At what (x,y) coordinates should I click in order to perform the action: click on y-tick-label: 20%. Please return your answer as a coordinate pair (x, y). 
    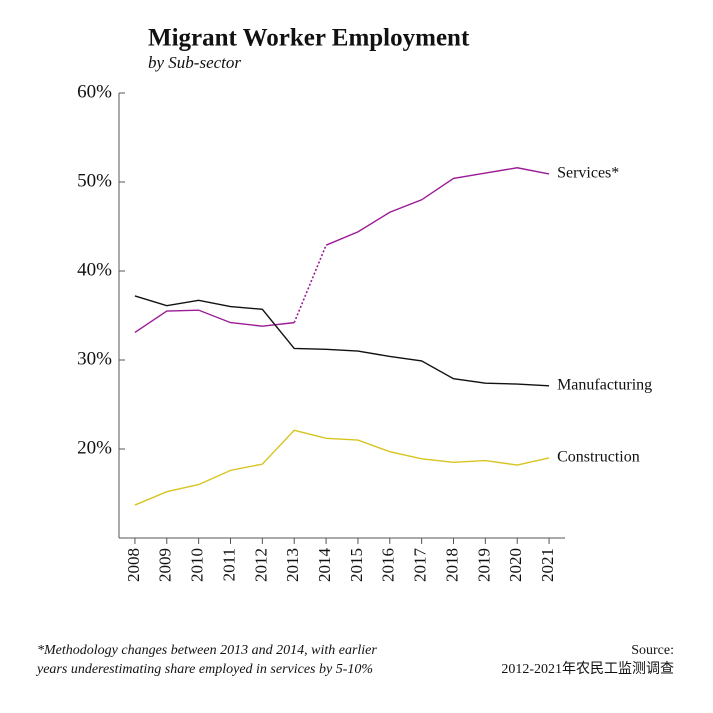
    Looking at the image, I should click on (94, 447).